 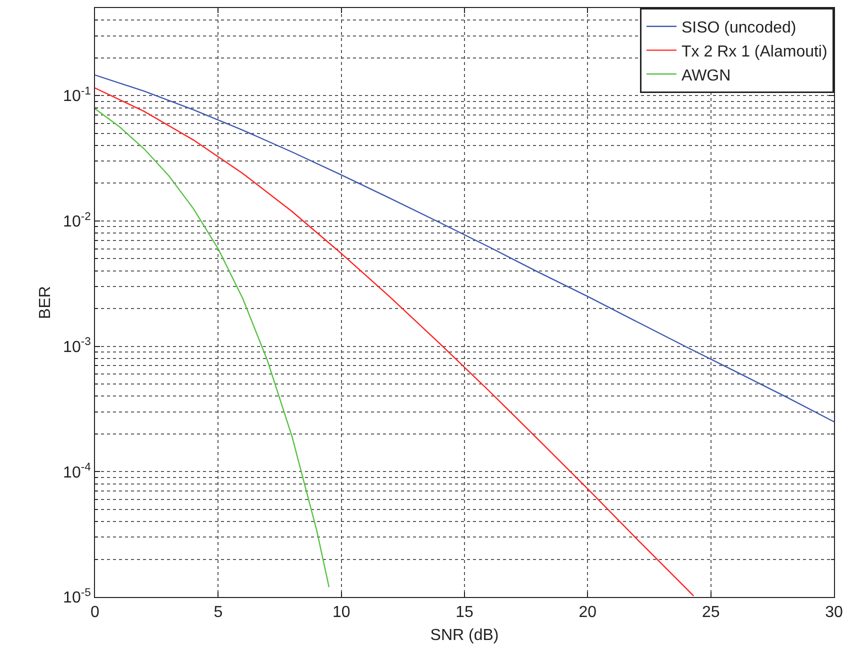 I want to click on y-tick-label: 10$^{-5}$, so click(x=77, y=596).